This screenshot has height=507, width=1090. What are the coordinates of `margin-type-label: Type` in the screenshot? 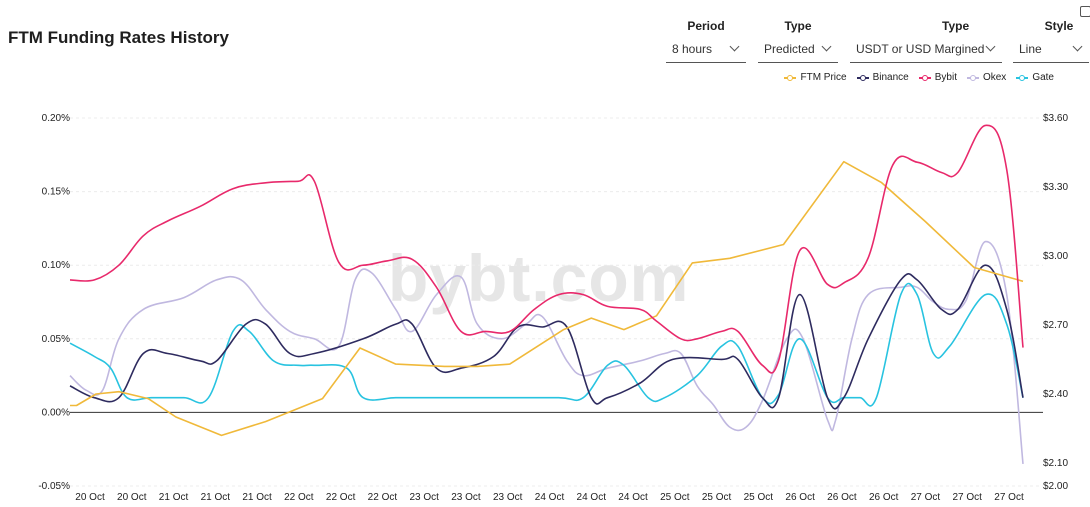 It's located at (956, 26).